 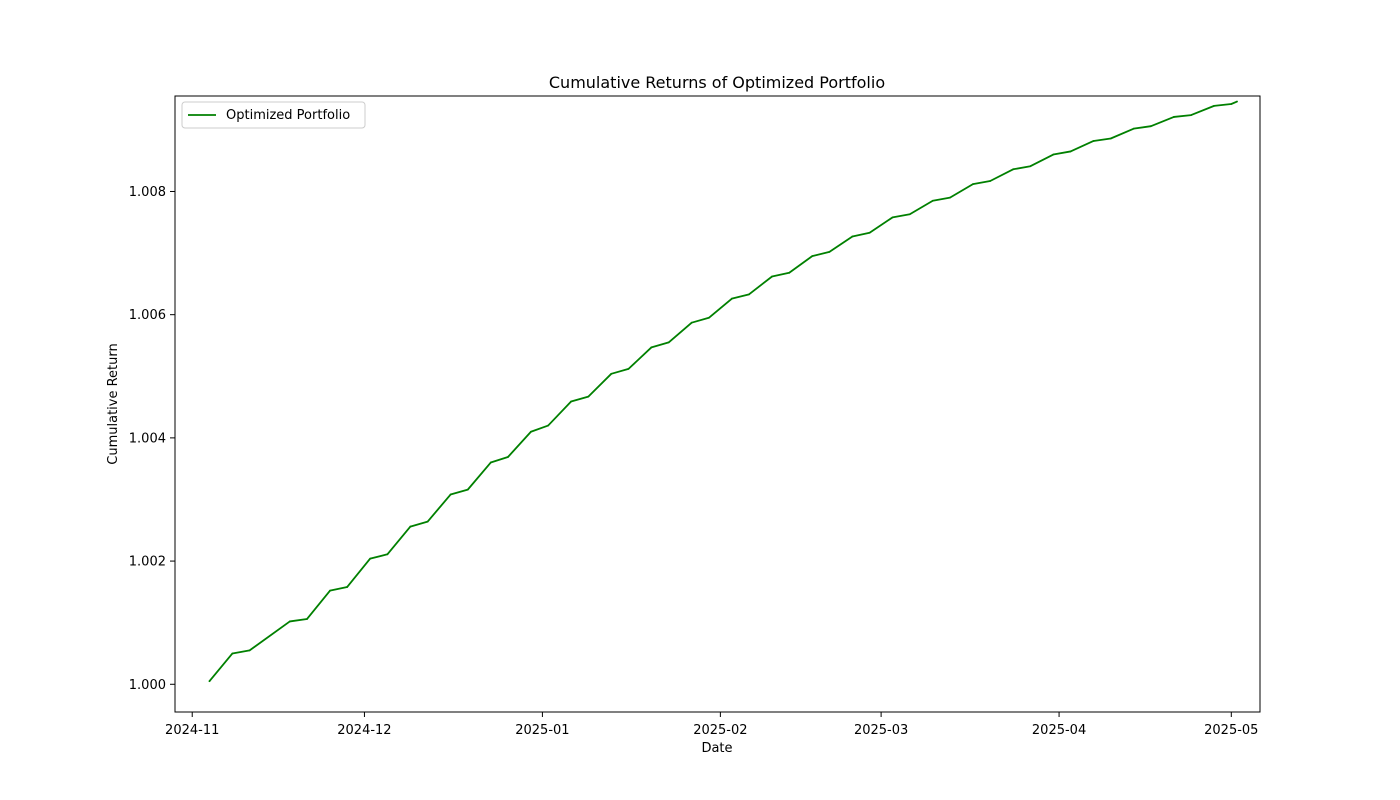 I want to click on x-tick-label: 2024-11, so click(x=192, y=730).